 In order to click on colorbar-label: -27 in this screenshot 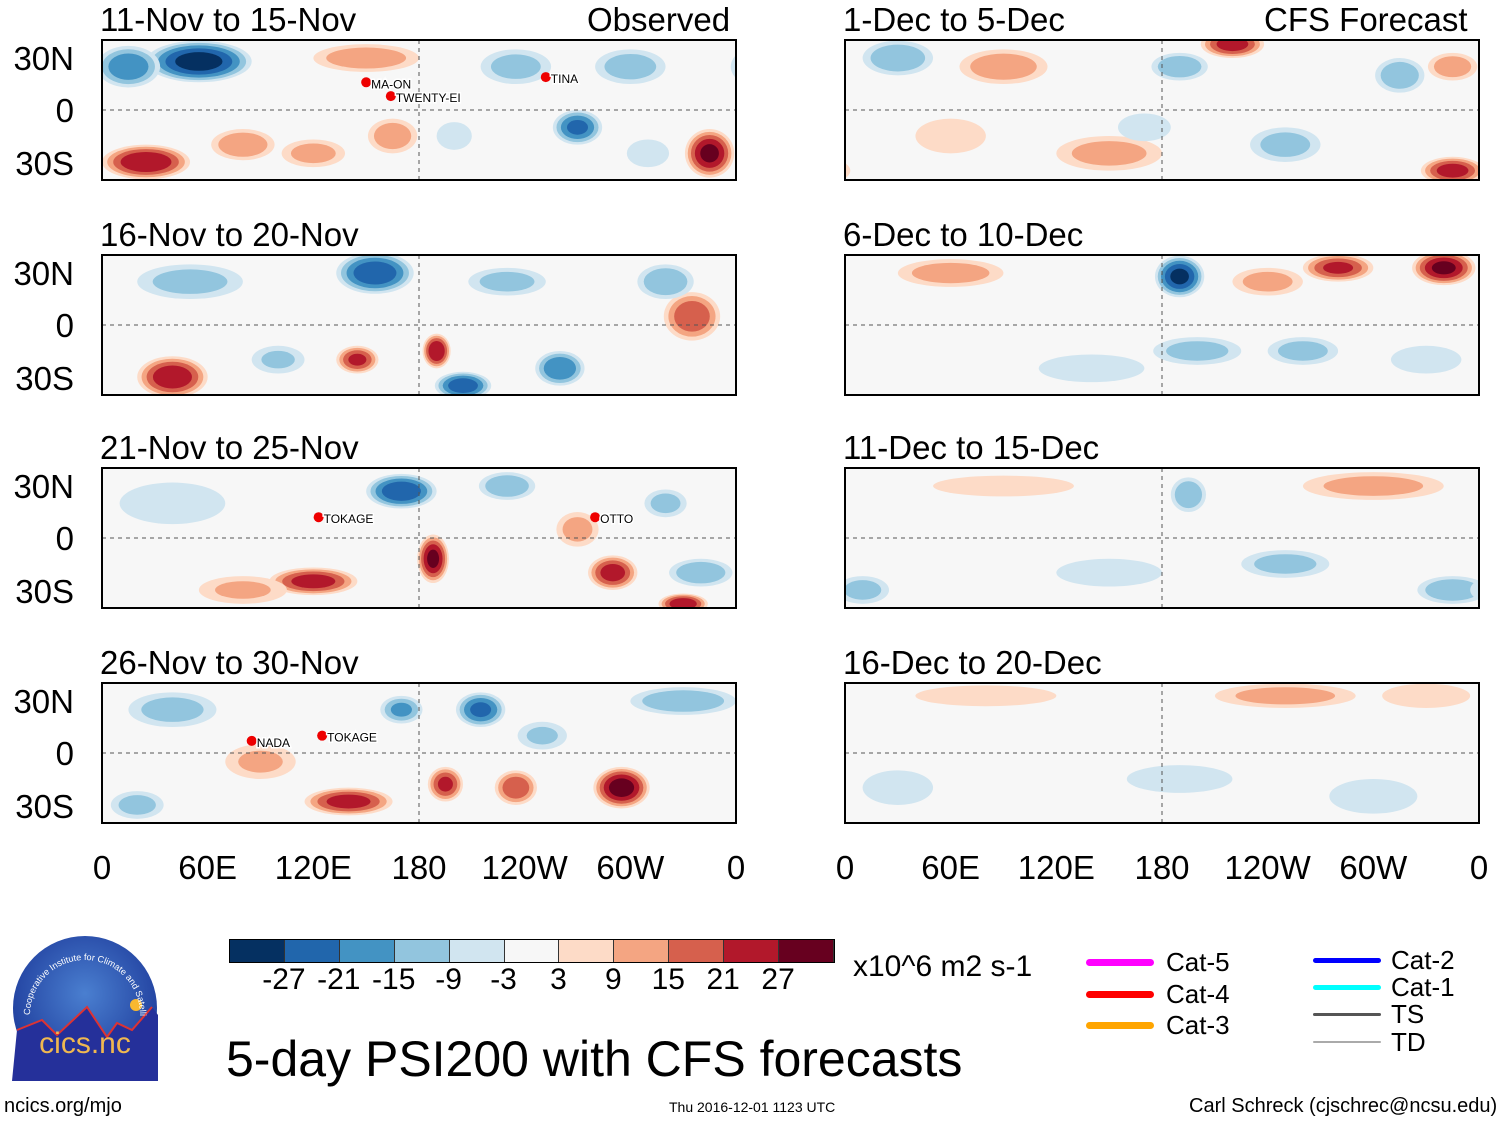, I will do `click(284, 979)`.